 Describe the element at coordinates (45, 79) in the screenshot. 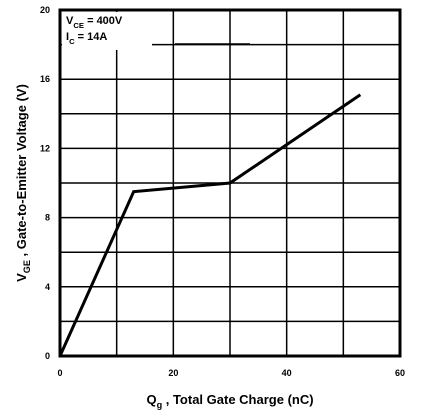

I see `y-tick-label: 16` at that location.